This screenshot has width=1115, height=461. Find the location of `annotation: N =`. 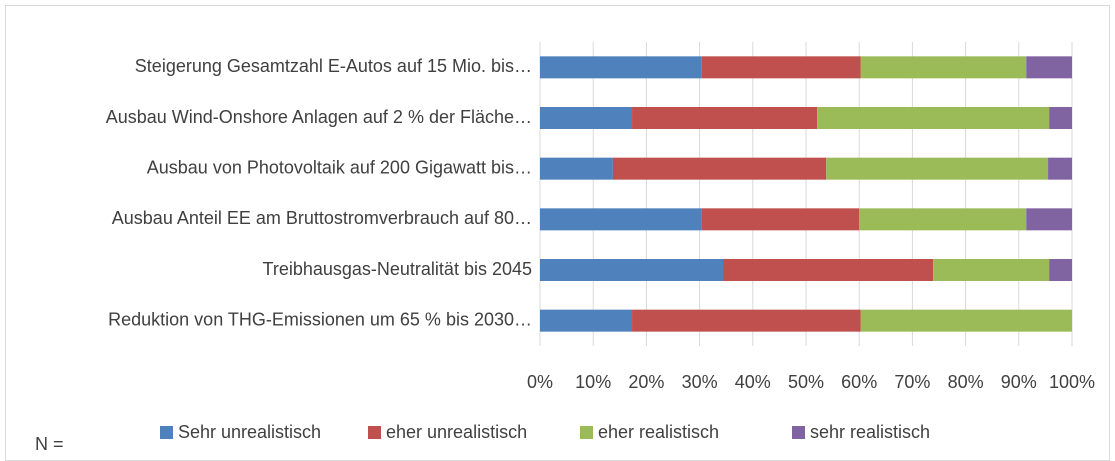

annotation: N = is located at coordinates (49, 444).